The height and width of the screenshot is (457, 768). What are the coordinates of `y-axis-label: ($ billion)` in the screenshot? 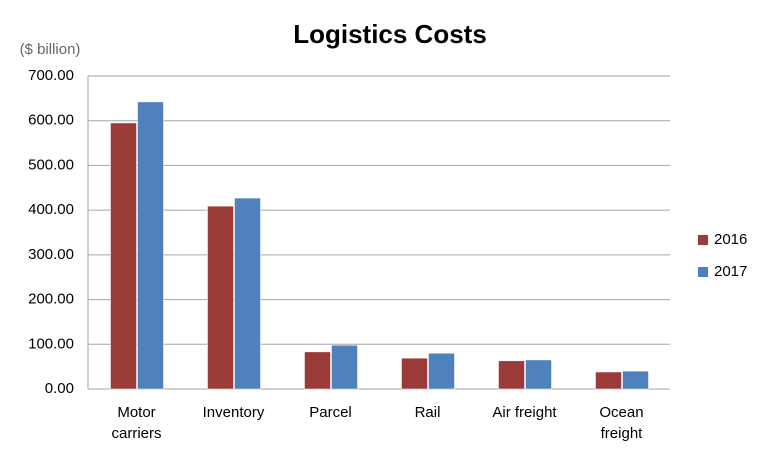 It's located at (50, 49).